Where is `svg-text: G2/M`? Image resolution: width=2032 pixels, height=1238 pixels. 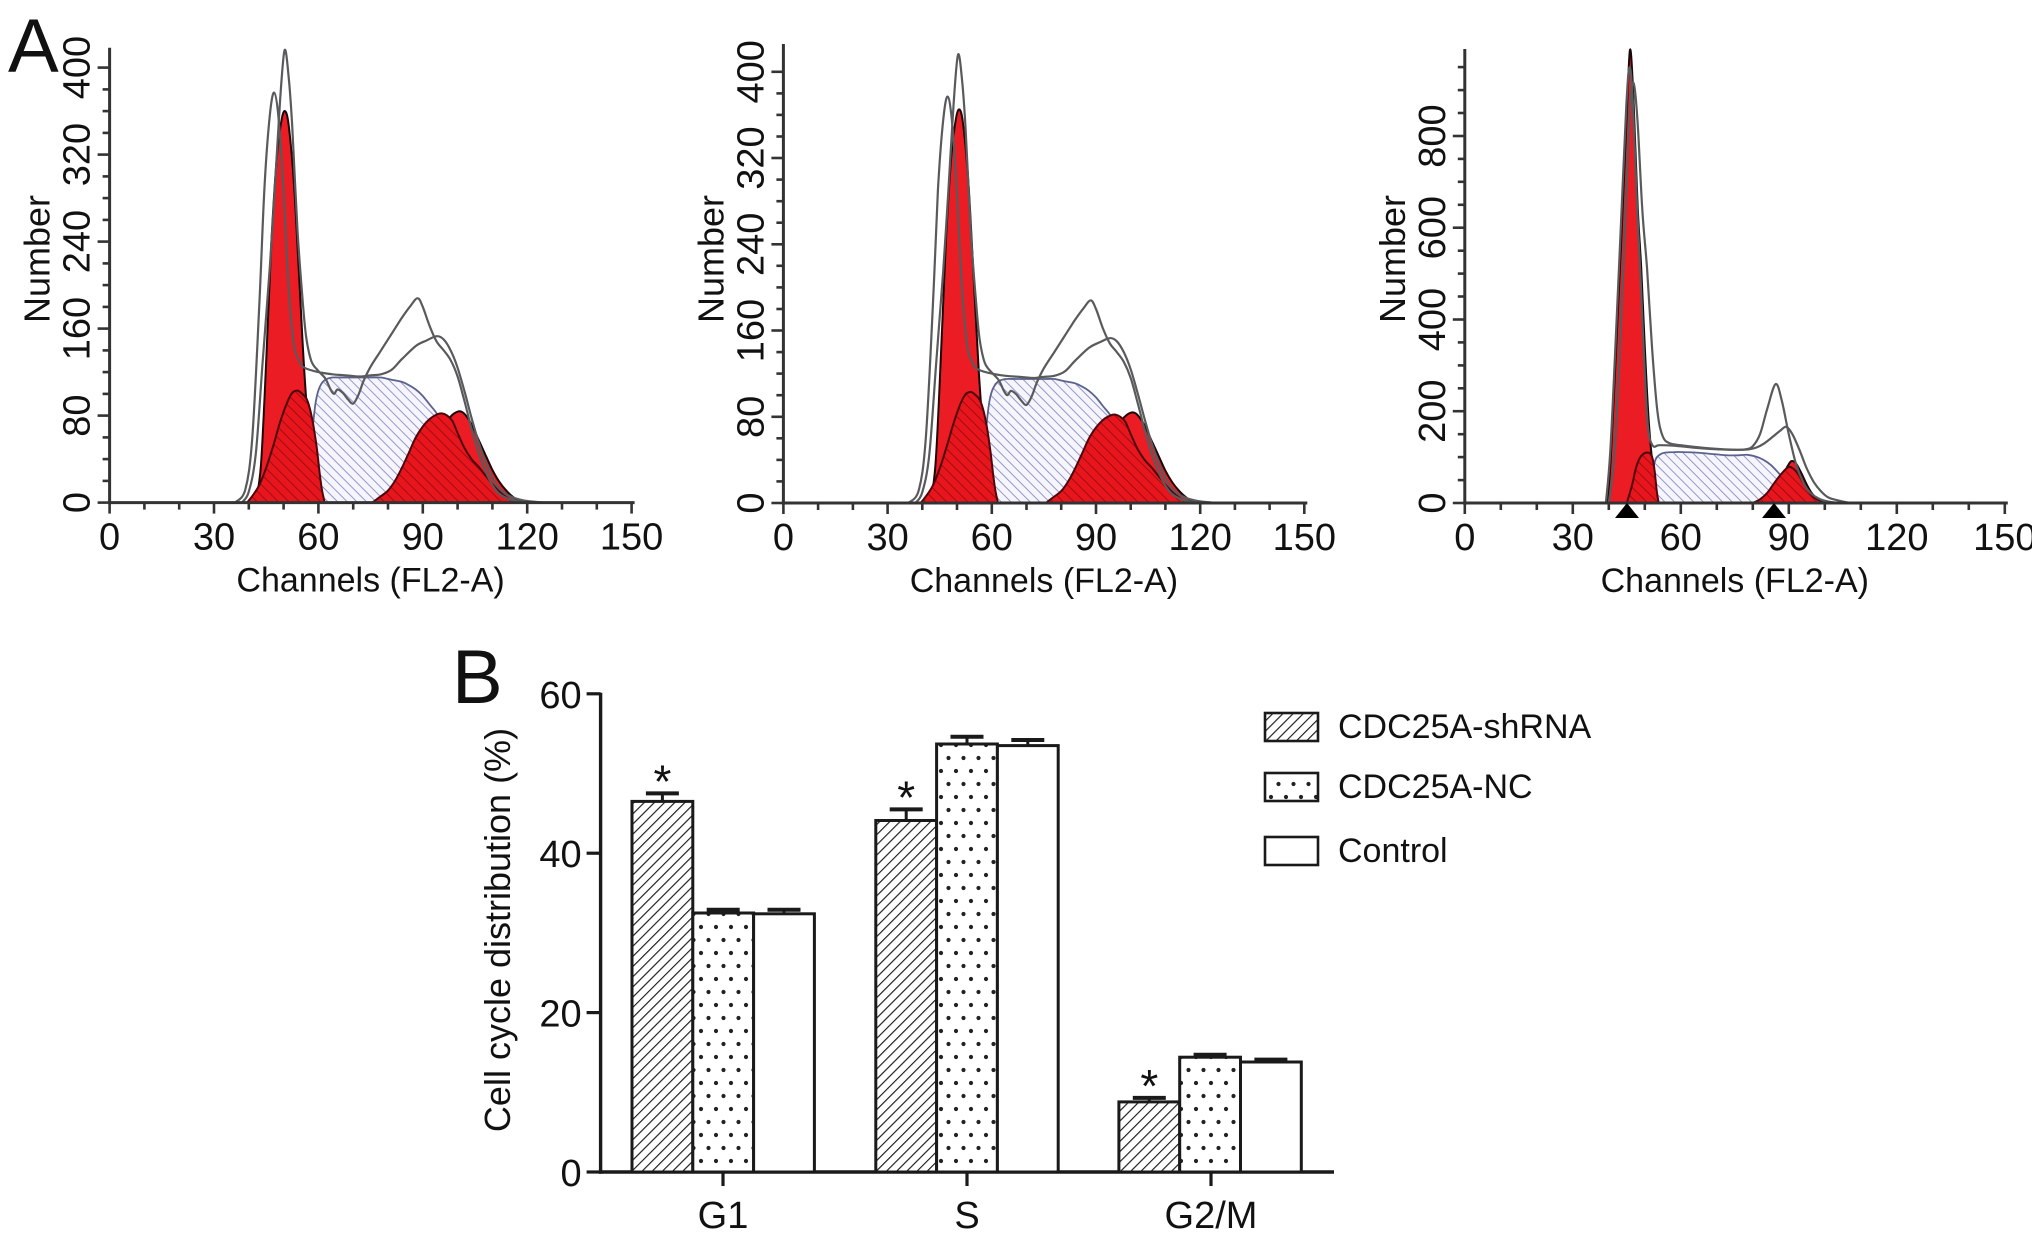 svg-text: G2/M is located at coordinates (1211, 1216).